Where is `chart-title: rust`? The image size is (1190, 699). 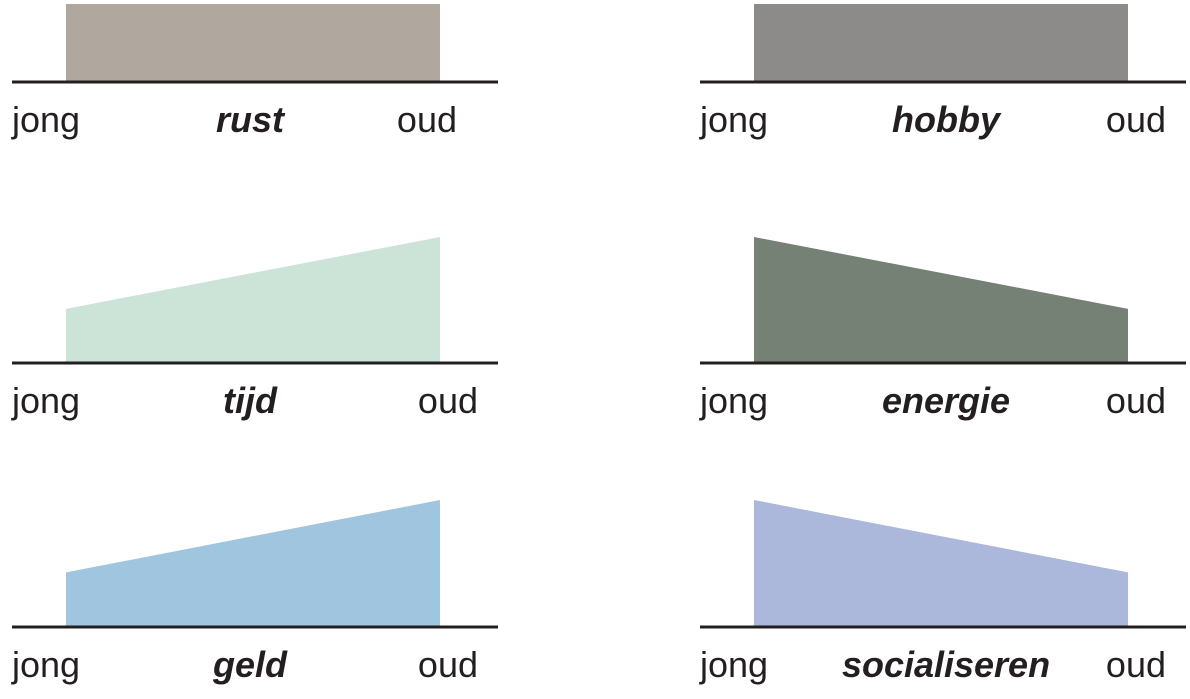
chart-title: rust is located at coordinates (251, 119).